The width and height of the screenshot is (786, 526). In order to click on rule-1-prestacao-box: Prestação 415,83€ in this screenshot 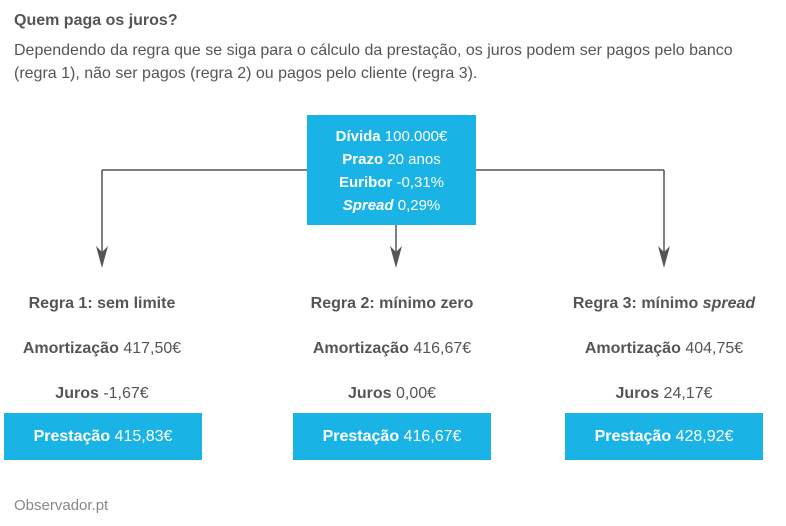, I will do `click(103, 436)`.